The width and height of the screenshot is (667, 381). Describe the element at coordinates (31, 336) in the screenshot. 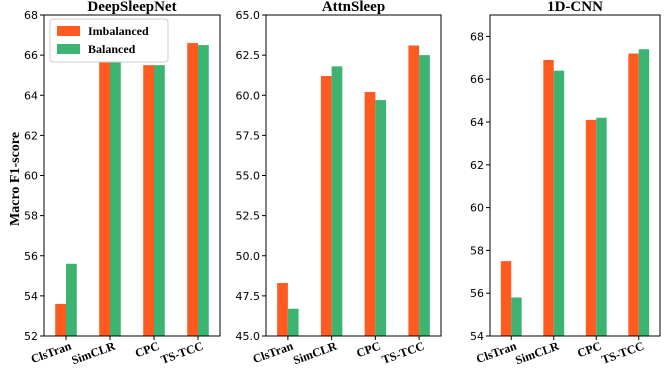

I see `y-tick-label: 52` at that location.